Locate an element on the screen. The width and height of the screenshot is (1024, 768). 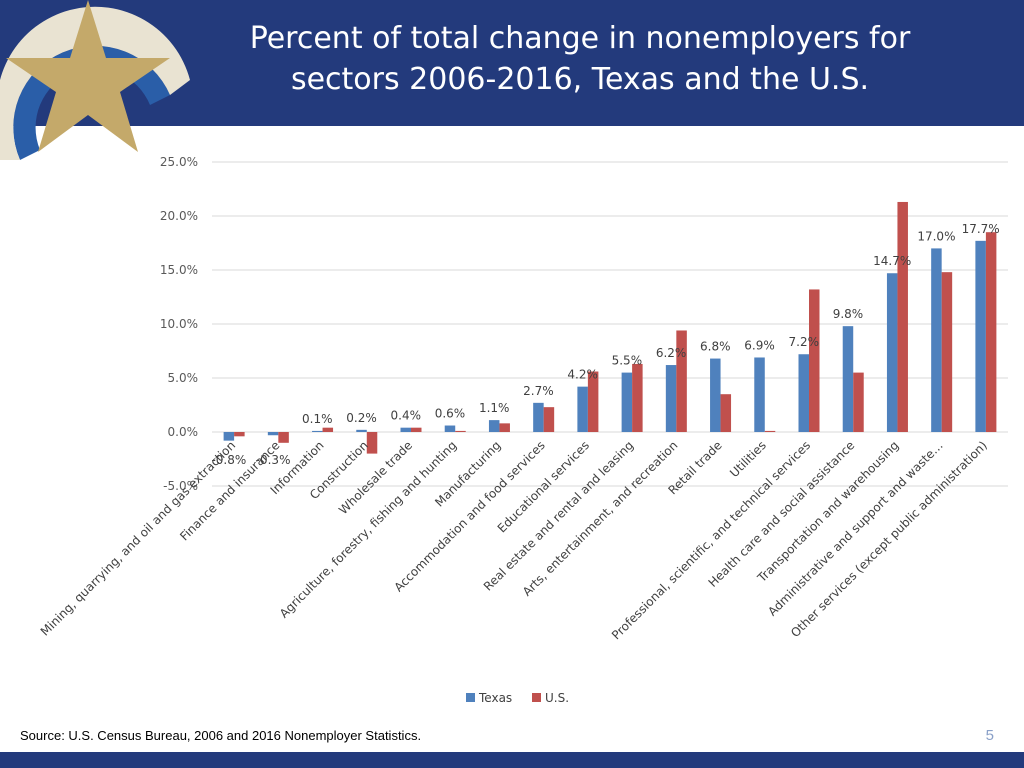
legend-swatch-us is located at coordinates (536, 697).